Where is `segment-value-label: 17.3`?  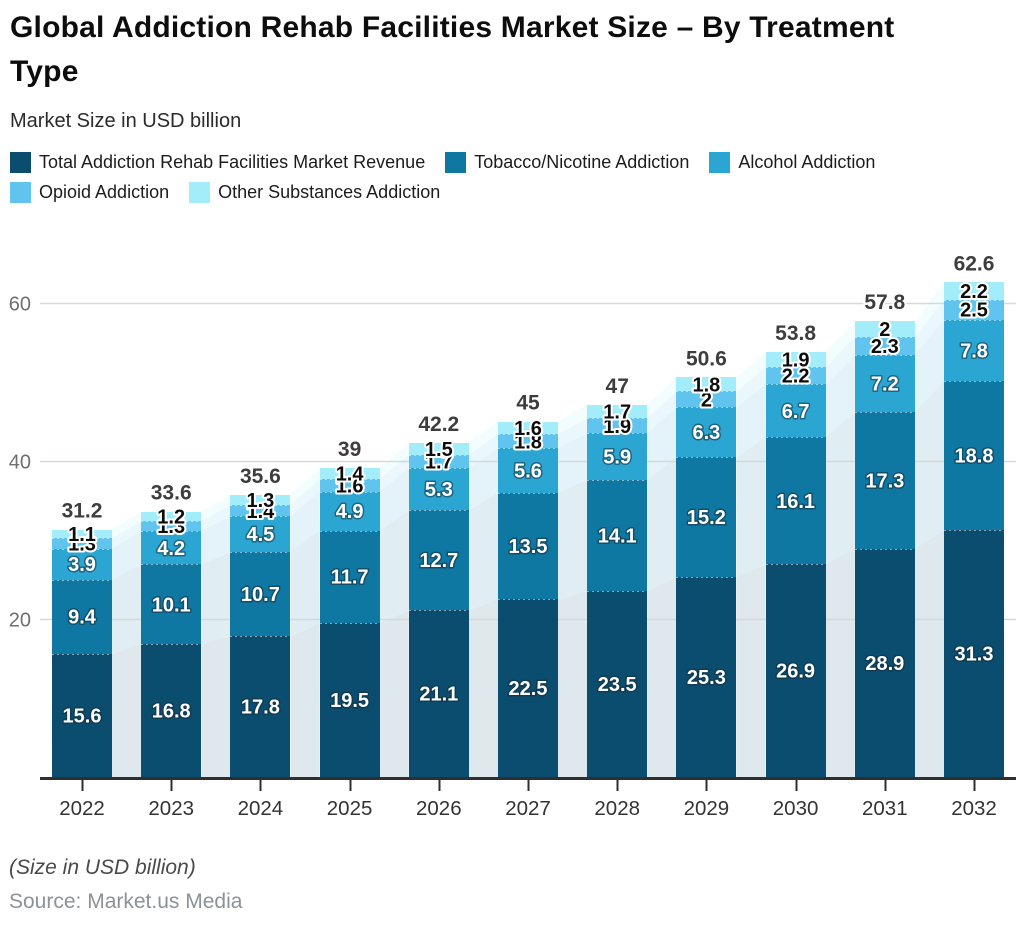 segment-value-label: 17.3 is located at coordinates (884, 481).